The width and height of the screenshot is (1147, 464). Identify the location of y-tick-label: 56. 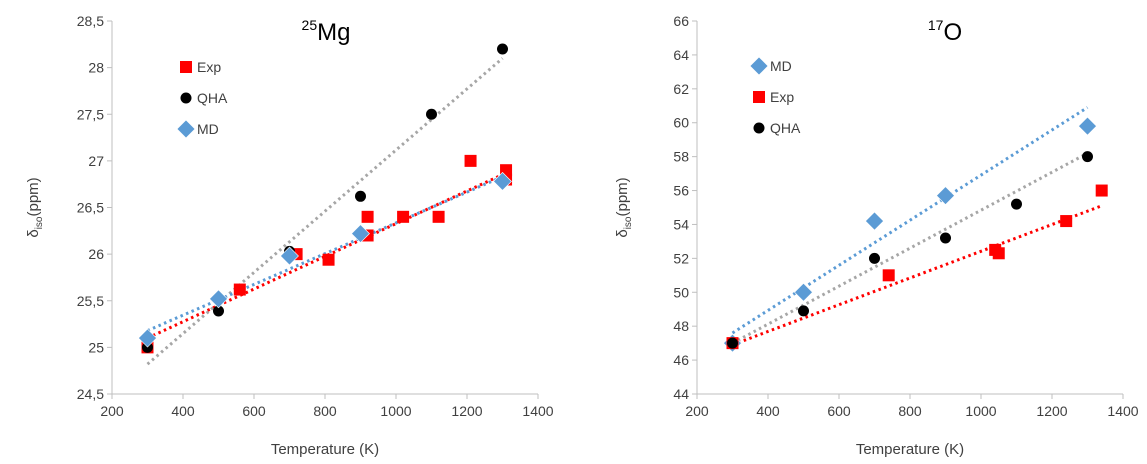
(681, 191).